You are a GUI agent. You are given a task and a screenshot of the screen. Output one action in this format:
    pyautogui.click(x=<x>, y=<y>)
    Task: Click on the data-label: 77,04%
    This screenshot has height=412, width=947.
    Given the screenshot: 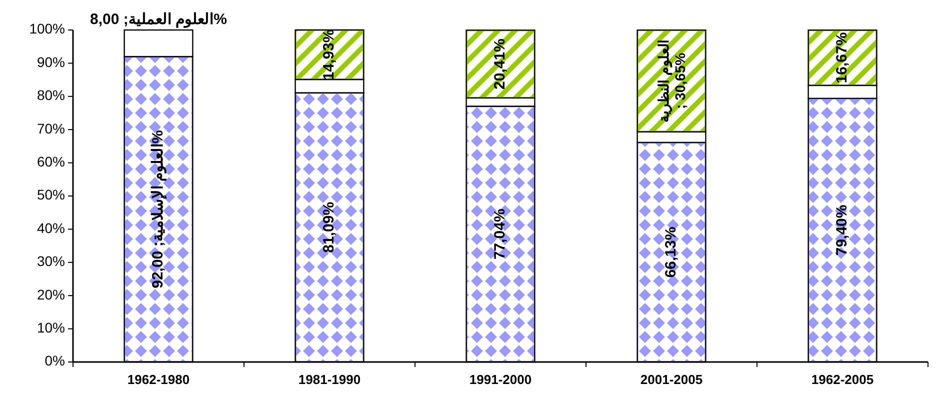 What is the action you would take?
    pyautogui.click(x=499, y=234)
    